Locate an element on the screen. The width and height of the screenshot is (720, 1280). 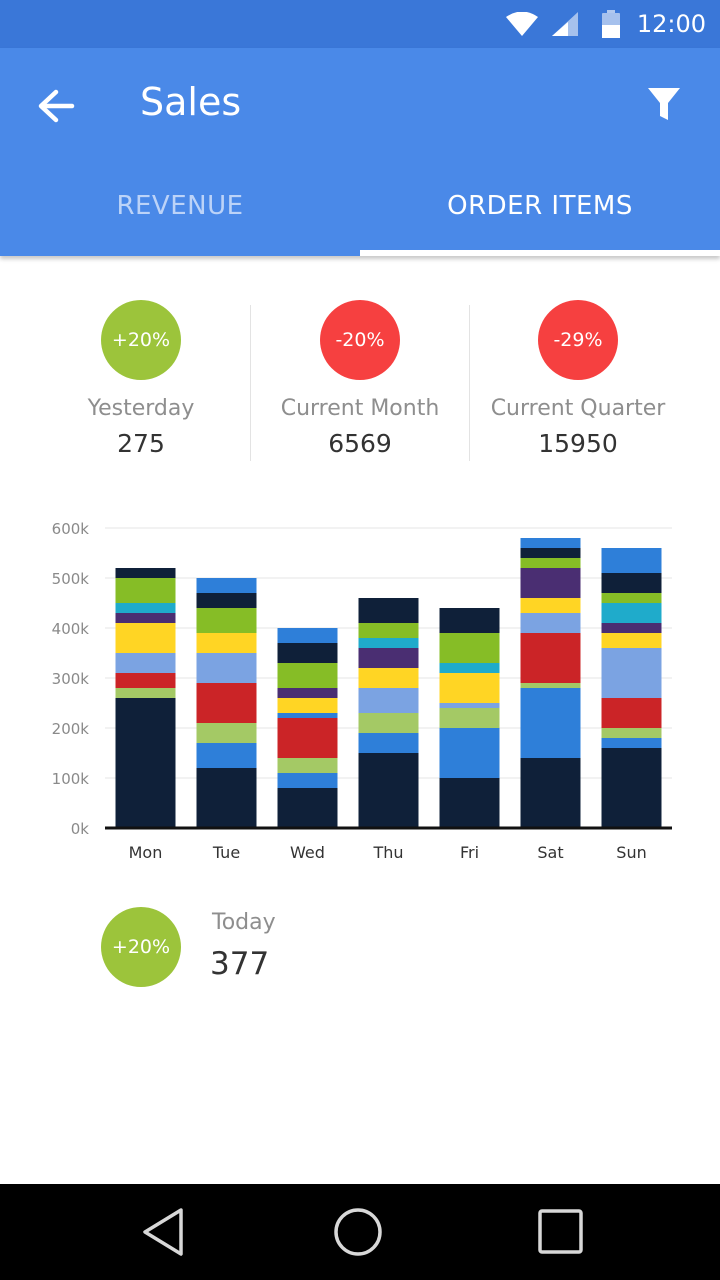
change-badge: -29% is located at coordinates (578, 340).